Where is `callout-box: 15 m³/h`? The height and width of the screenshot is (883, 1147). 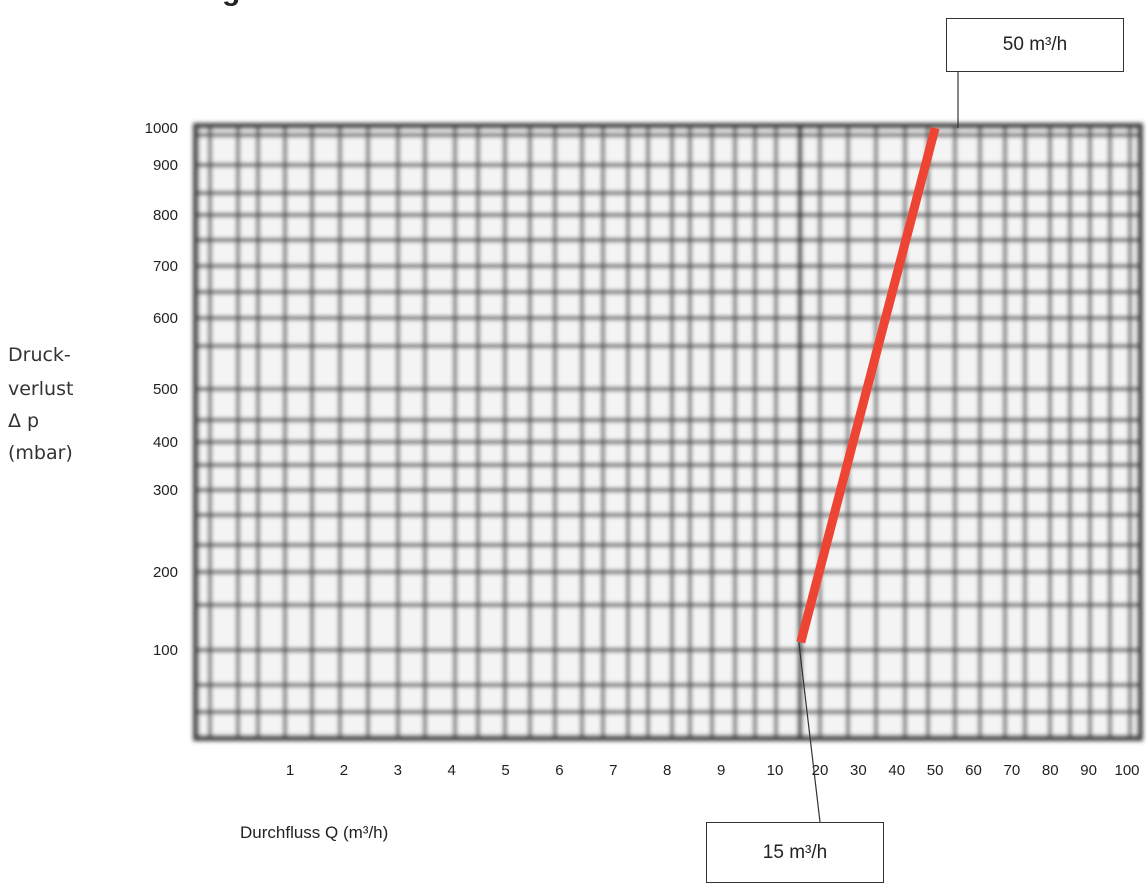
callout-box: 15 m³/h is located at coordinates (795, 852).